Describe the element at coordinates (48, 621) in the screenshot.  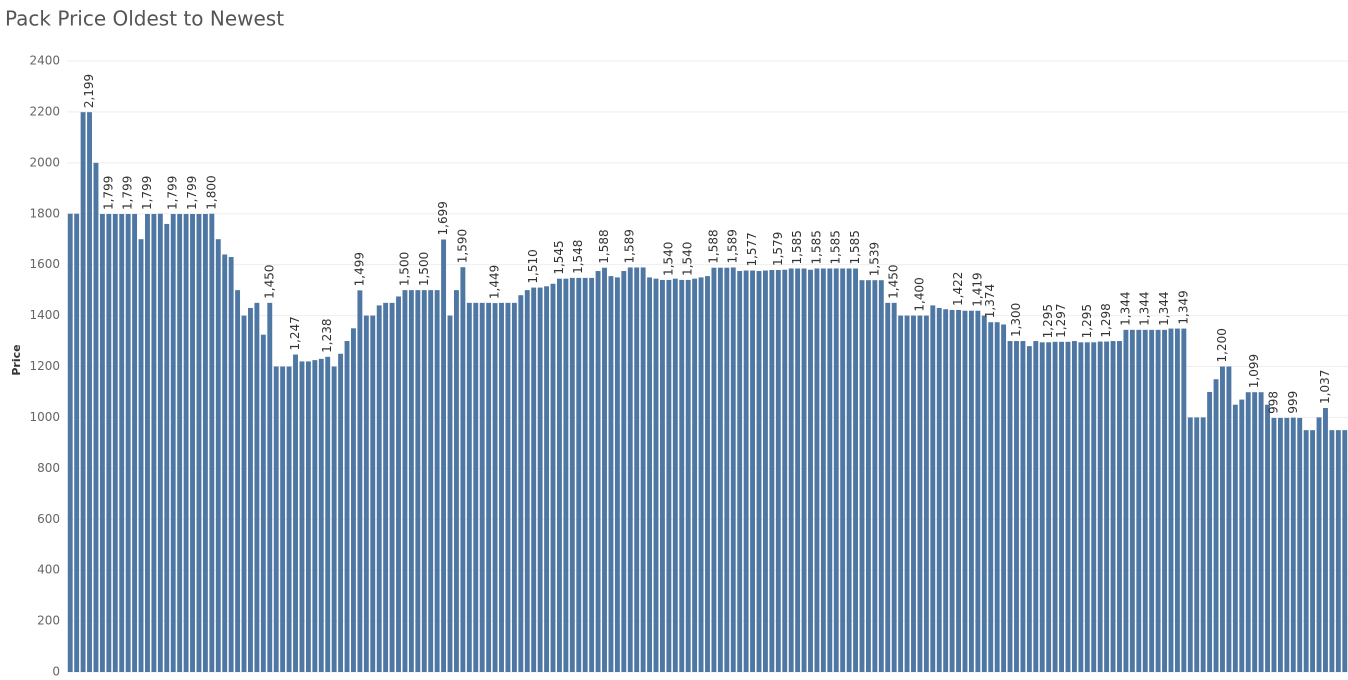
I see `y-tick-label: 200` at that location.